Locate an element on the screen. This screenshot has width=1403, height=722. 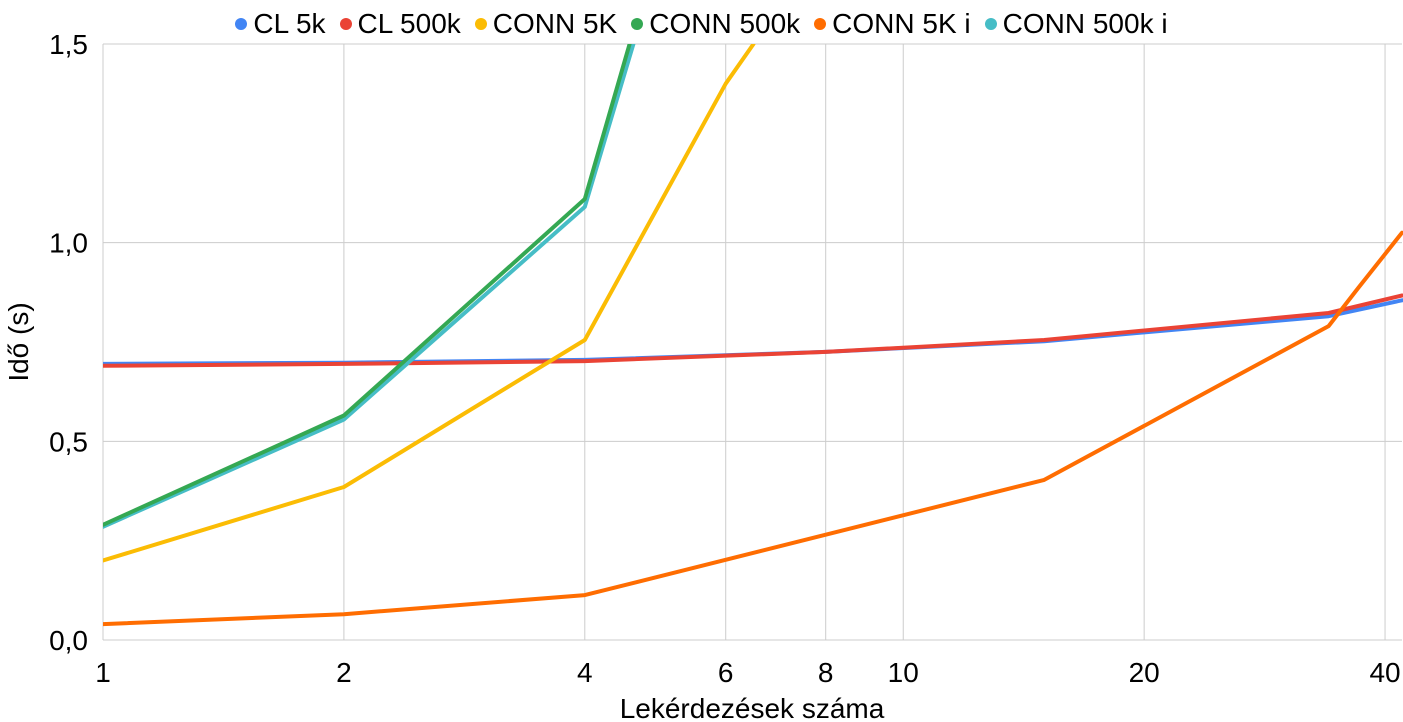
y-tick-labels: 0,0 0,5 1,0 1,5 is located at coordinates (68, 342).